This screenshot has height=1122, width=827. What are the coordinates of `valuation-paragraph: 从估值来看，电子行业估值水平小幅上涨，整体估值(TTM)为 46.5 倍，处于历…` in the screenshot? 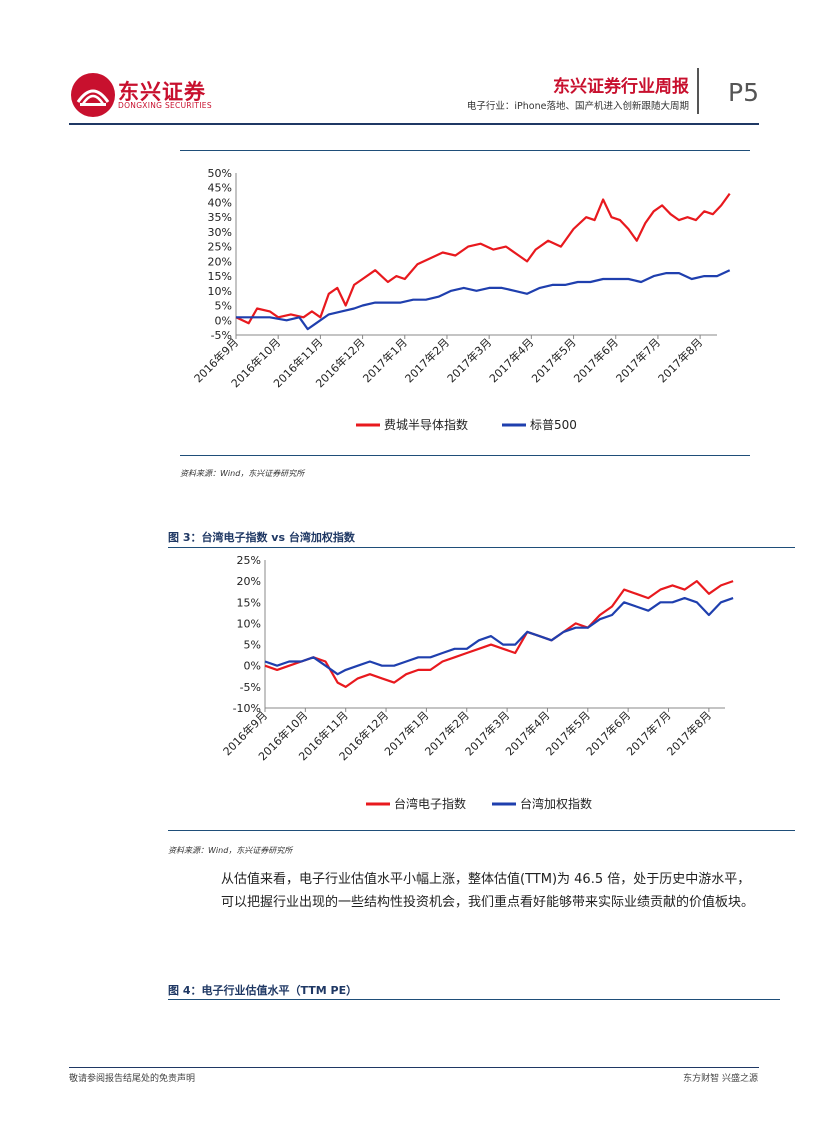 It's located at (491, 891).